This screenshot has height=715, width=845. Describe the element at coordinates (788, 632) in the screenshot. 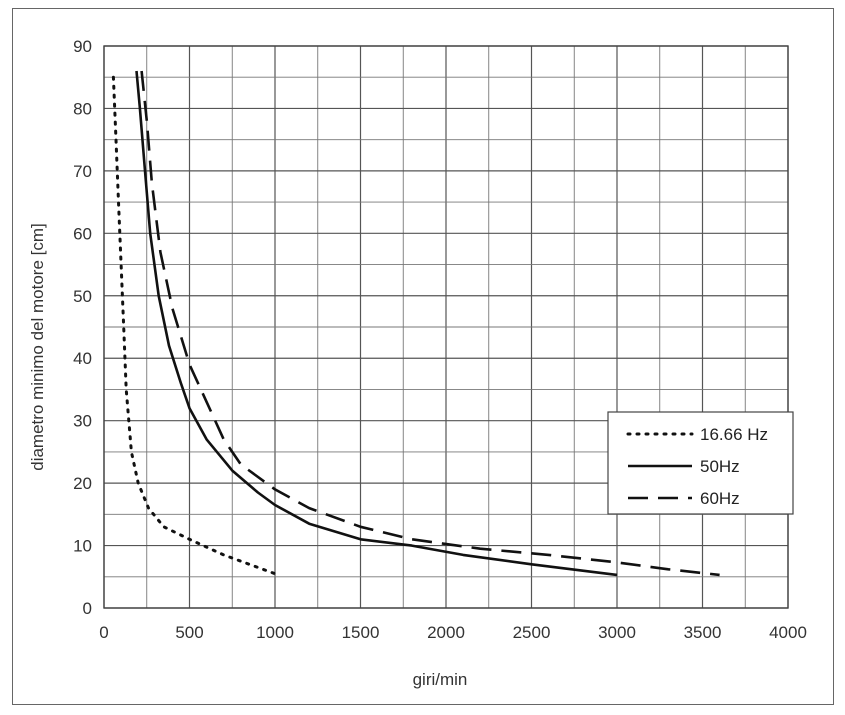

I see `x-tick-label: 4000` at that location.